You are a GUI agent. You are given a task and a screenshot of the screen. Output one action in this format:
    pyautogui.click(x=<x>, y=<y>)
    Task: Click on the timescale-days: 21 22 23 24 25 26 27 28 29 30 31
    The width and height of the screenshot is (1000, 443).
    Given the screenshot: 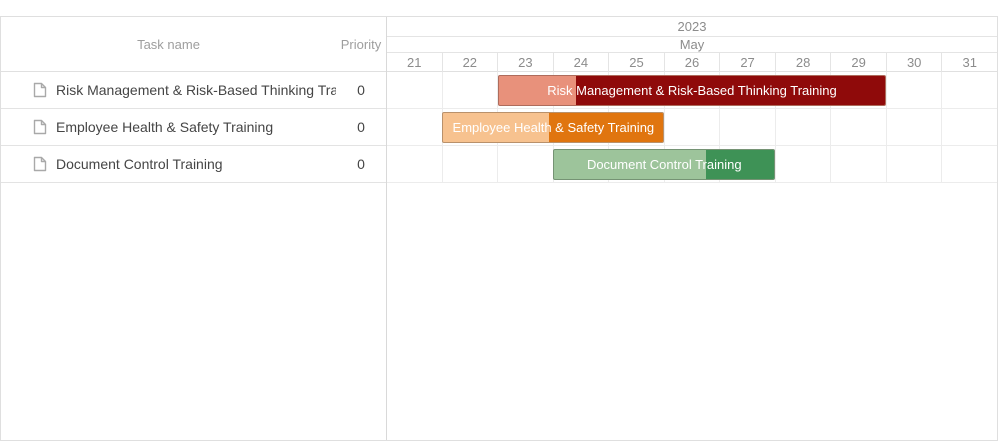 What is the action you would take?
    pyautogui.click(x=692, y=62)
    